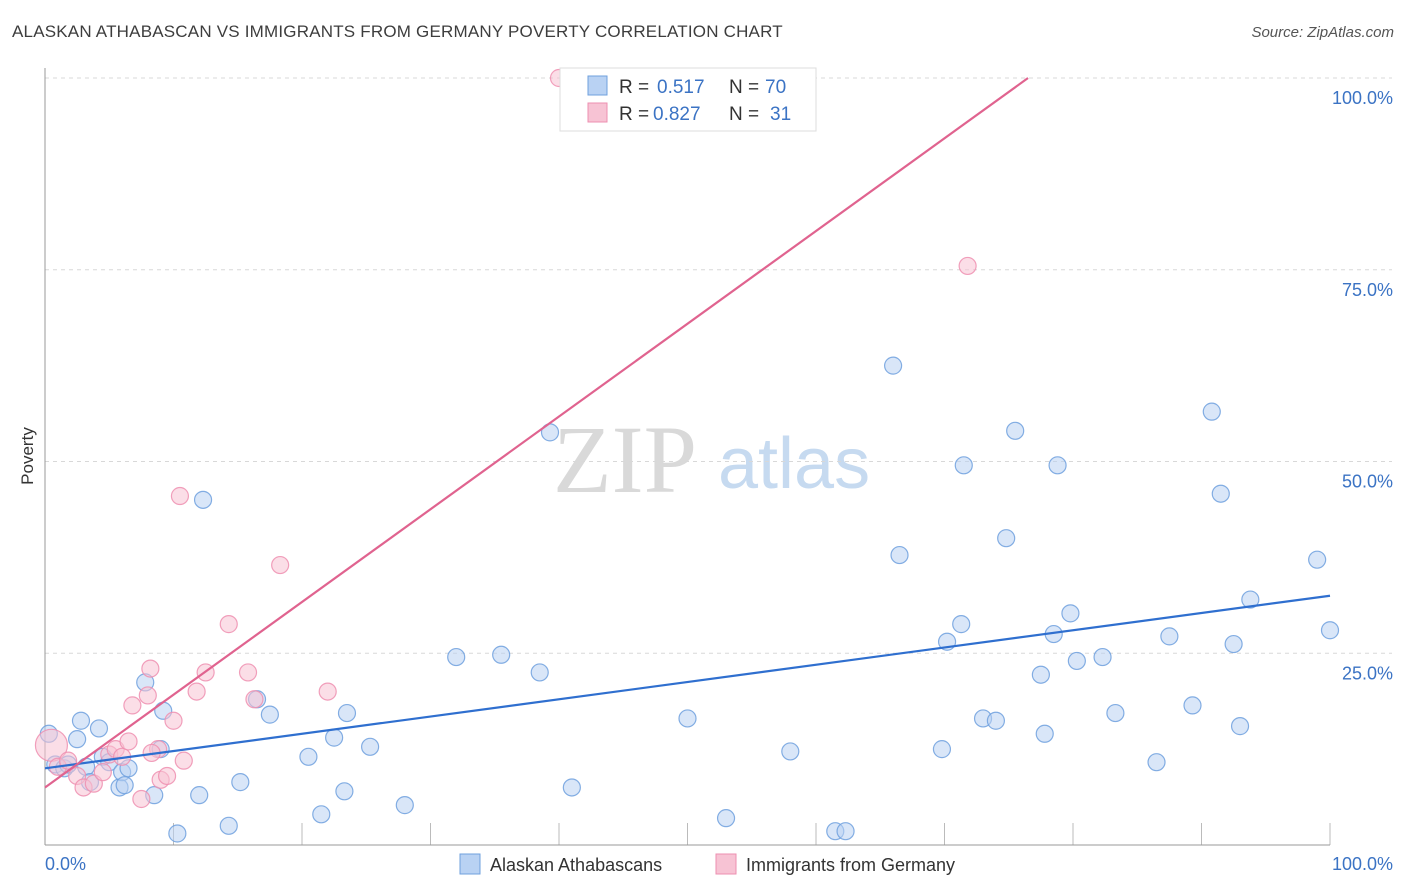 The height and width of the screenshot is (892, 1406). I want to click on legend-n-label-pink: N =, so click(744, 114).